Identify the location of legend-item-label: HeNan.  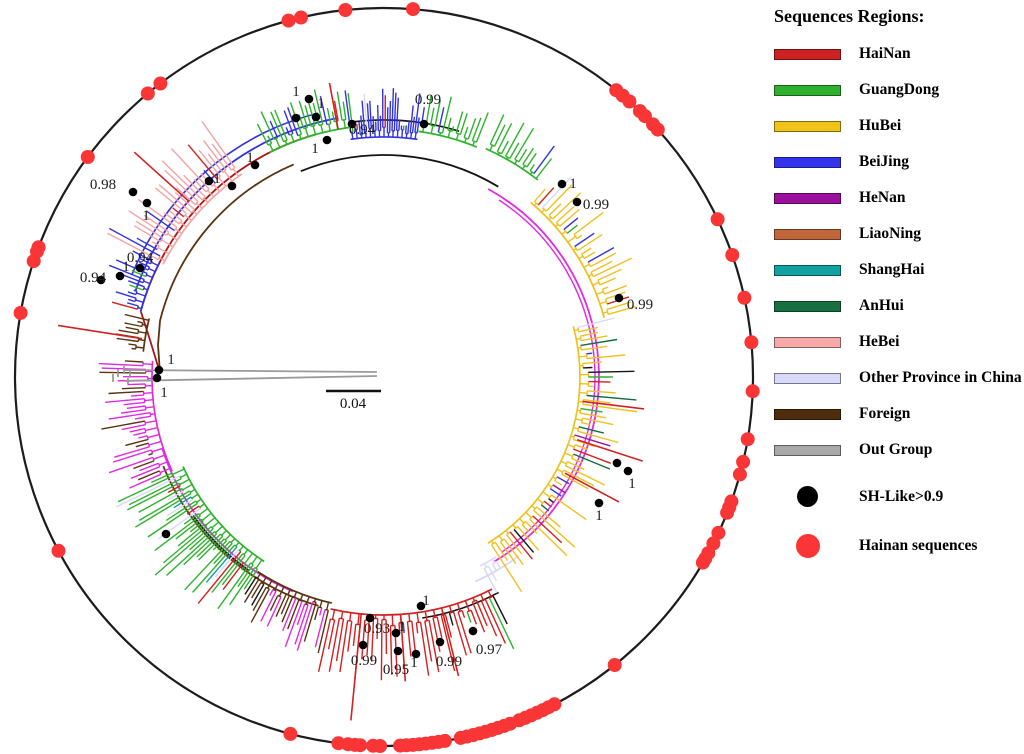
(882, 197).